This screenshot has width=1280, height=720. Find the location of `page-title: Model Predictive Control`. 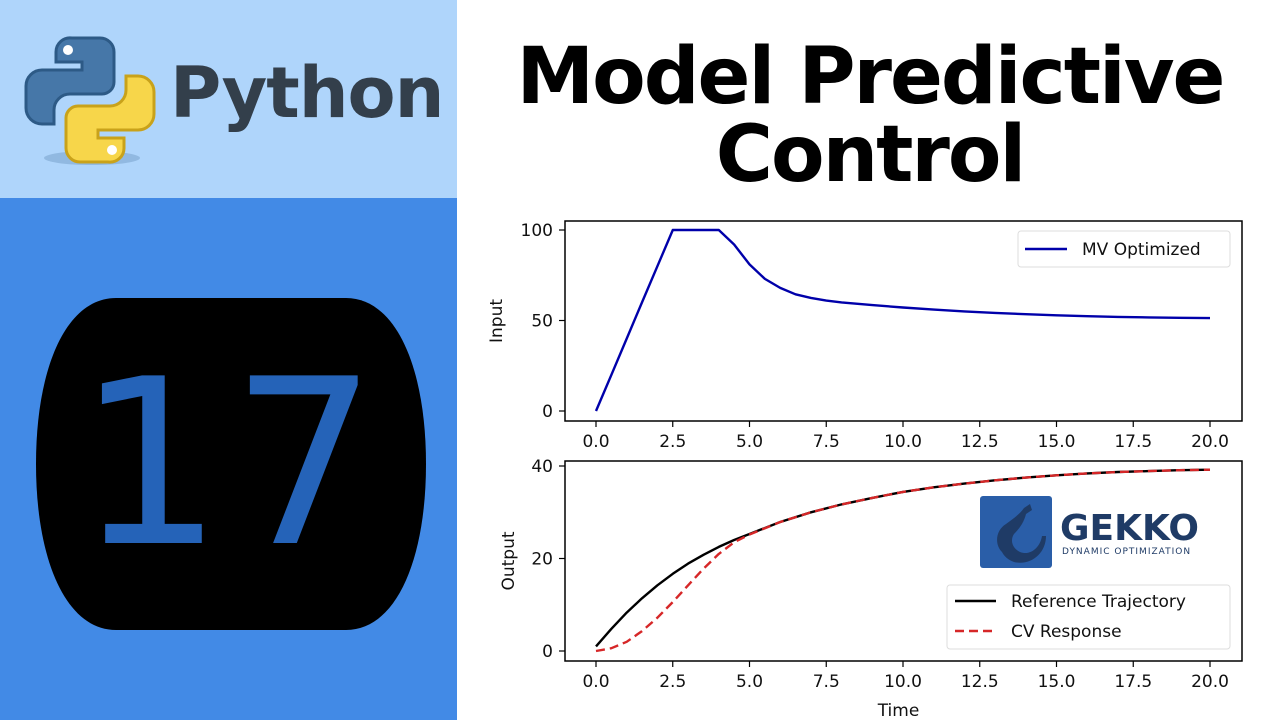

page-title: Model Predictive Control is located at coordinates (870, 116).